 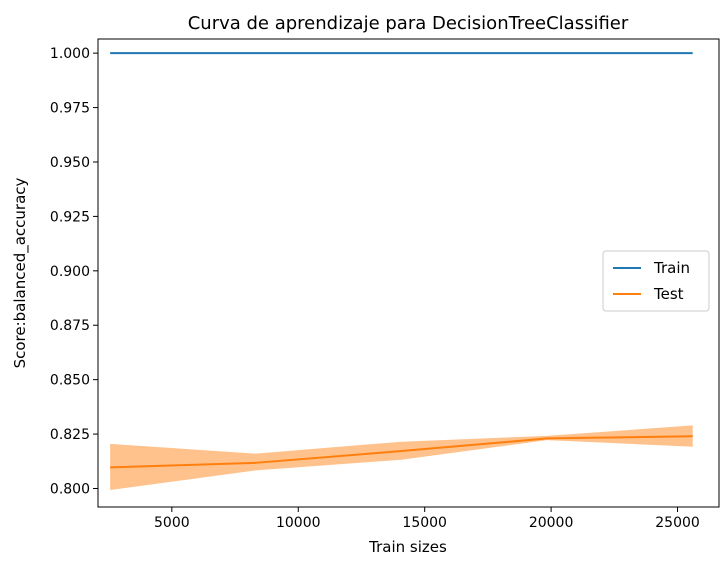 What do you see at coordinates (70, 381) in the screenshot?
I see `y-tick-label: 0.850` at bounding box center [70, 381].